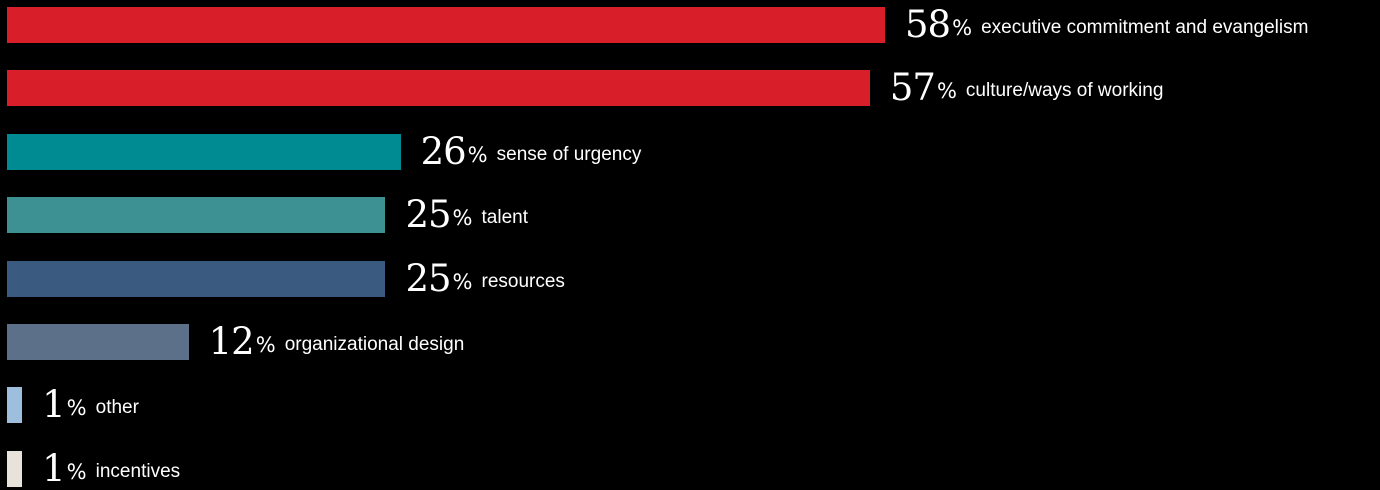 The width and height of the screenshot is (1380, 490). I want to click on bar-label-talent: 25% talent, so click(466, 214).